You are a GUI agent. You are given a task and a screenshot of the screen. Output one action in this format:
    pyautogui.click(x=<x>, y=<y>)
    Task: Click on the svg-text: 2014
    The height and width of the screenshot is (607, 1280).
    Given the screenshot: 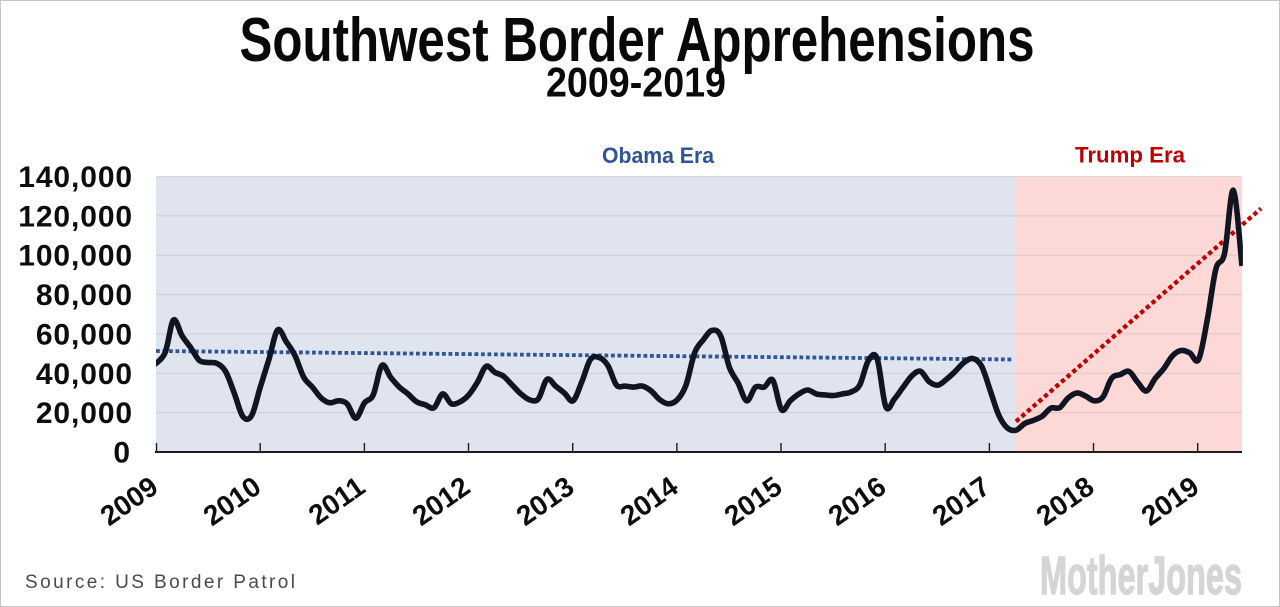 What is the action you would take?
    pyautogui.click(x=649, y=500)
    